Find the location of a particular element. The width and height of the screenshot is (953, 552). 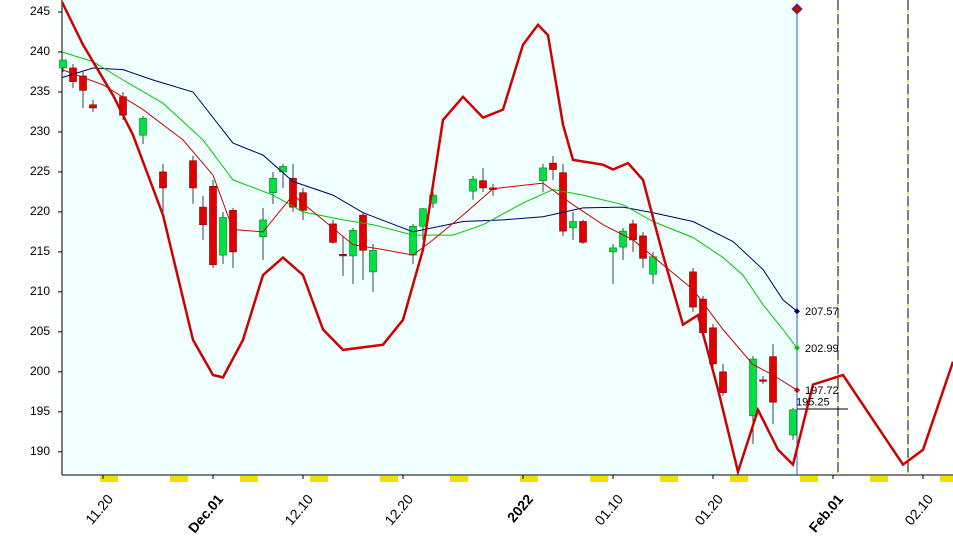

y-tick-label: 230 is located at coordinates (40, 131).